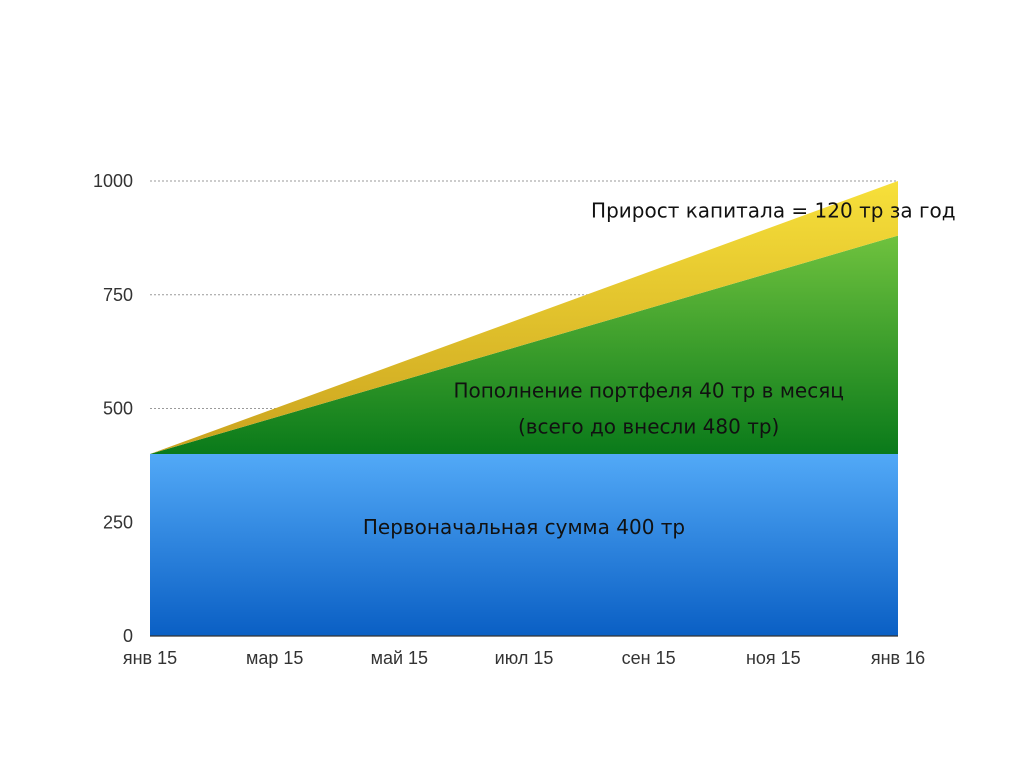 The width and height of the screenshot is (1024, 768). Describe the element at coordinates (118, 295) in the screenshot. I see `y-tick-label: 750` at that location.